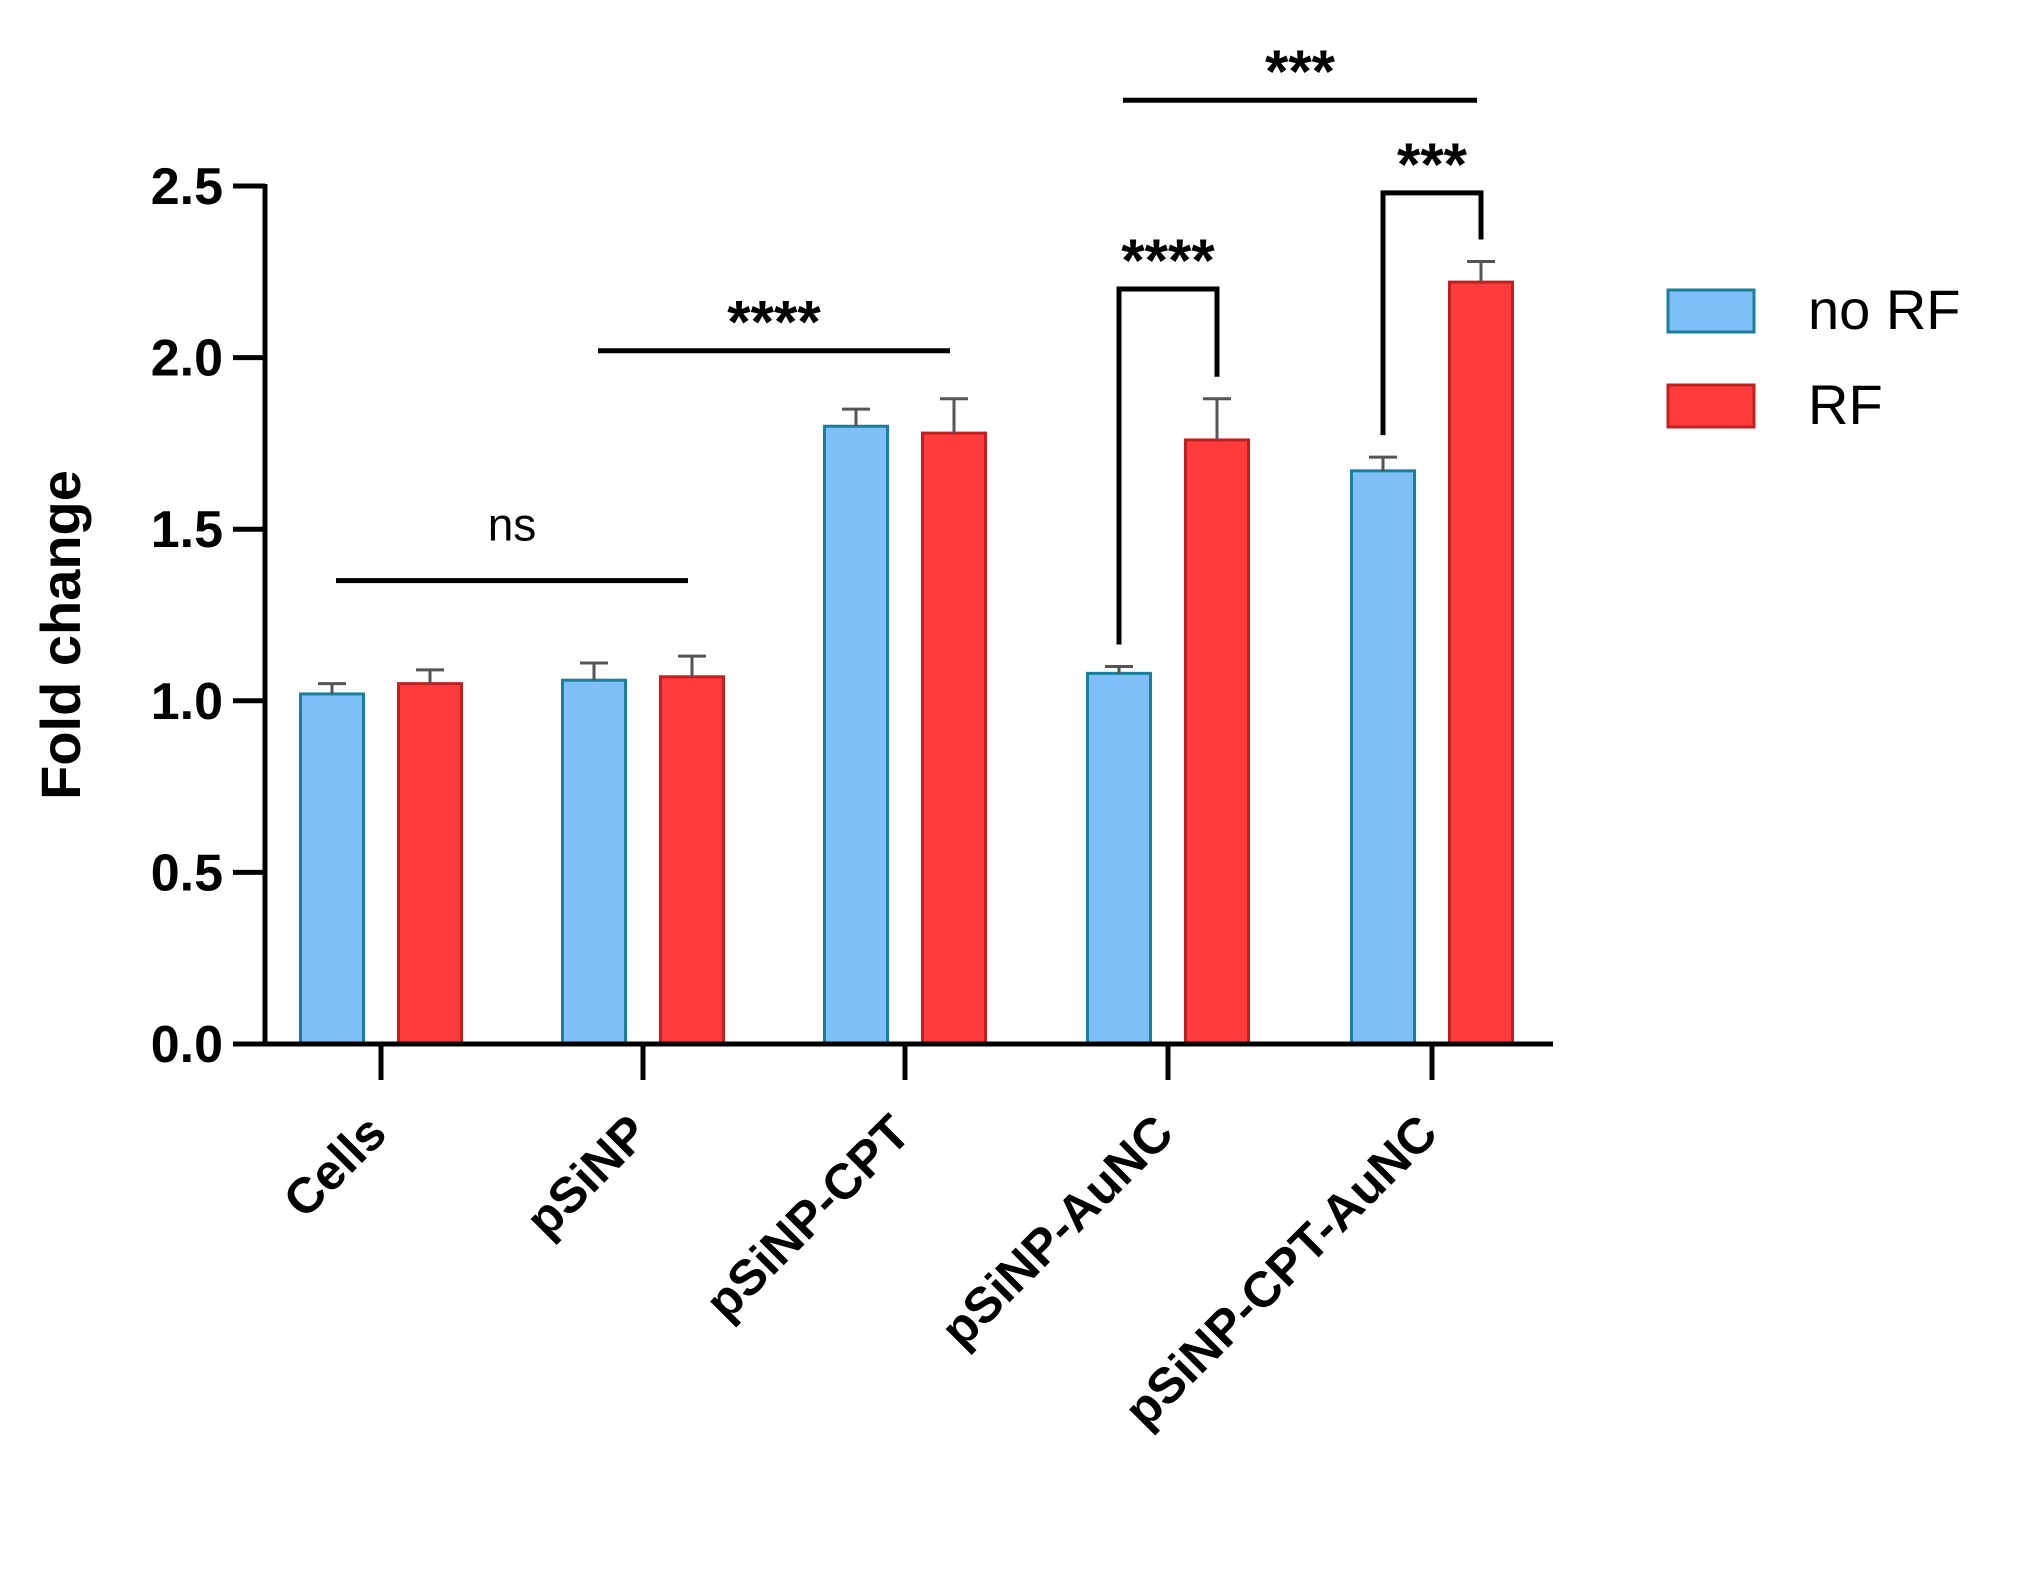  Describe the element at coordinates (187, 187) in the screenshot. I see `y-tick-label: 2.5` at that location.